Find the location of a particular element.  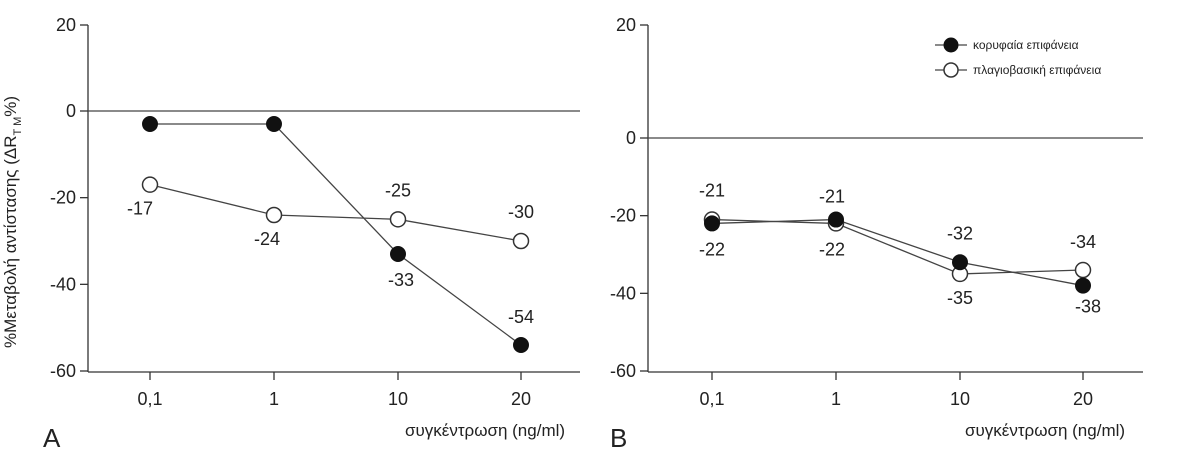

y-axis-title-sub: T M is located at coordinates (18, 126).